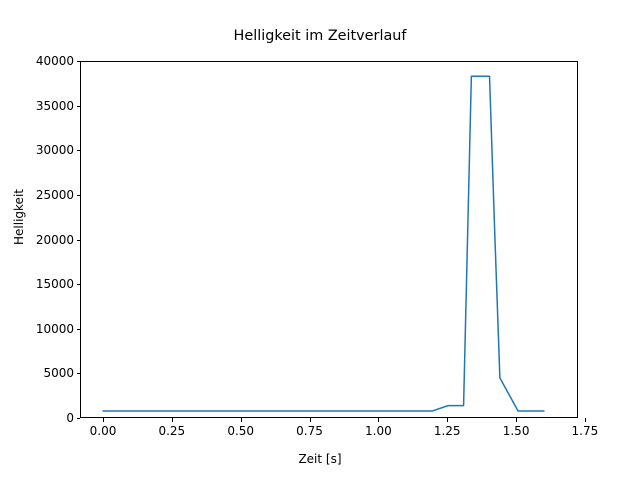  I want to click on x-tick-label: 0.25, so click(172, 431).